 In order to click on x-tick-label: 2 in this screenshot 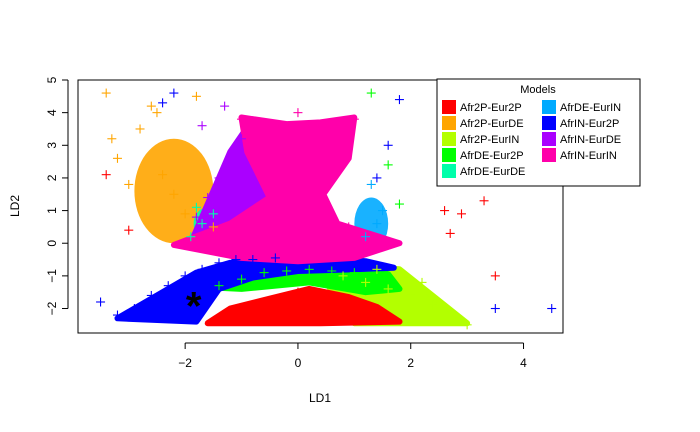, I will do `click(410, 363)`.